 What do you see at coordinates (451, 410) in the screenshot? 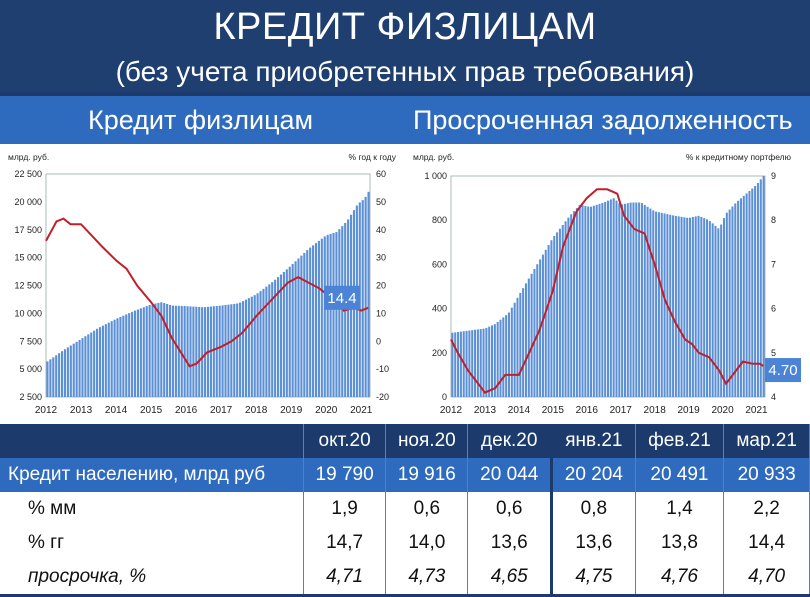
I see `x-tick-label: 2012` at bounding box center [451, 410].